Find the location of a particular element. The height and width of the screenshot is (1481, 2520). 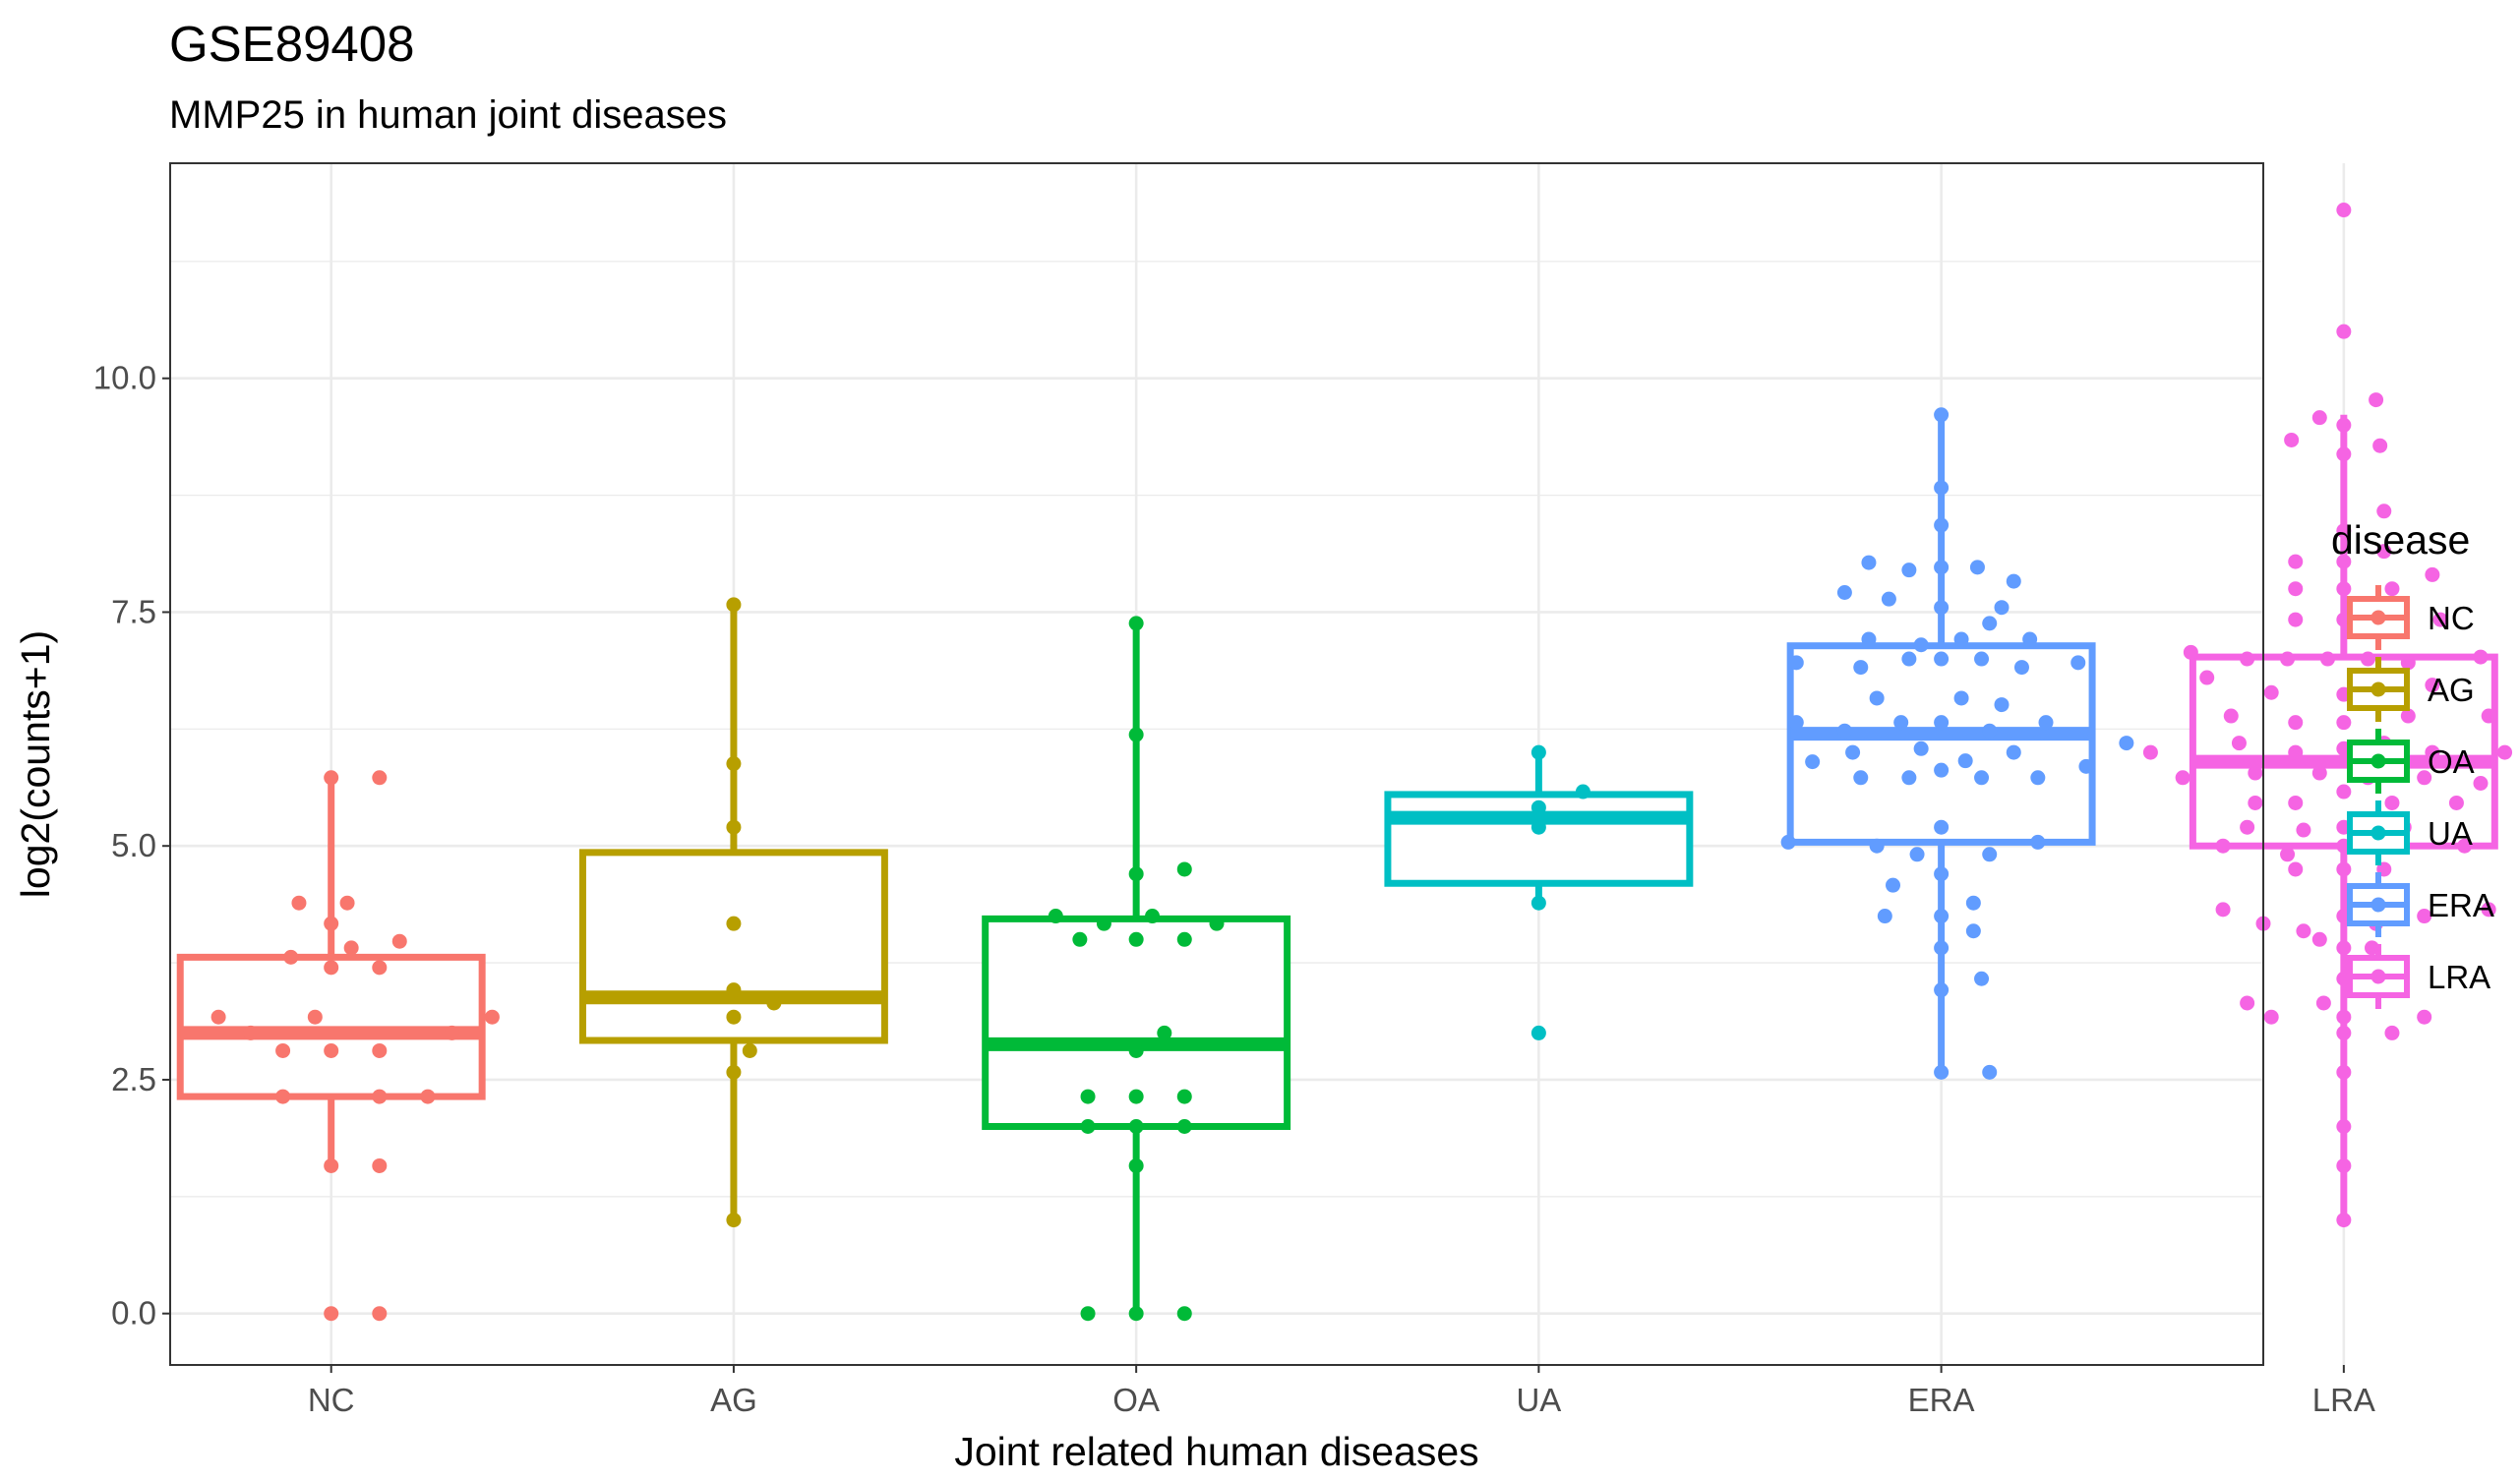

legend-label: OA is located at coordinates (2451, 762).